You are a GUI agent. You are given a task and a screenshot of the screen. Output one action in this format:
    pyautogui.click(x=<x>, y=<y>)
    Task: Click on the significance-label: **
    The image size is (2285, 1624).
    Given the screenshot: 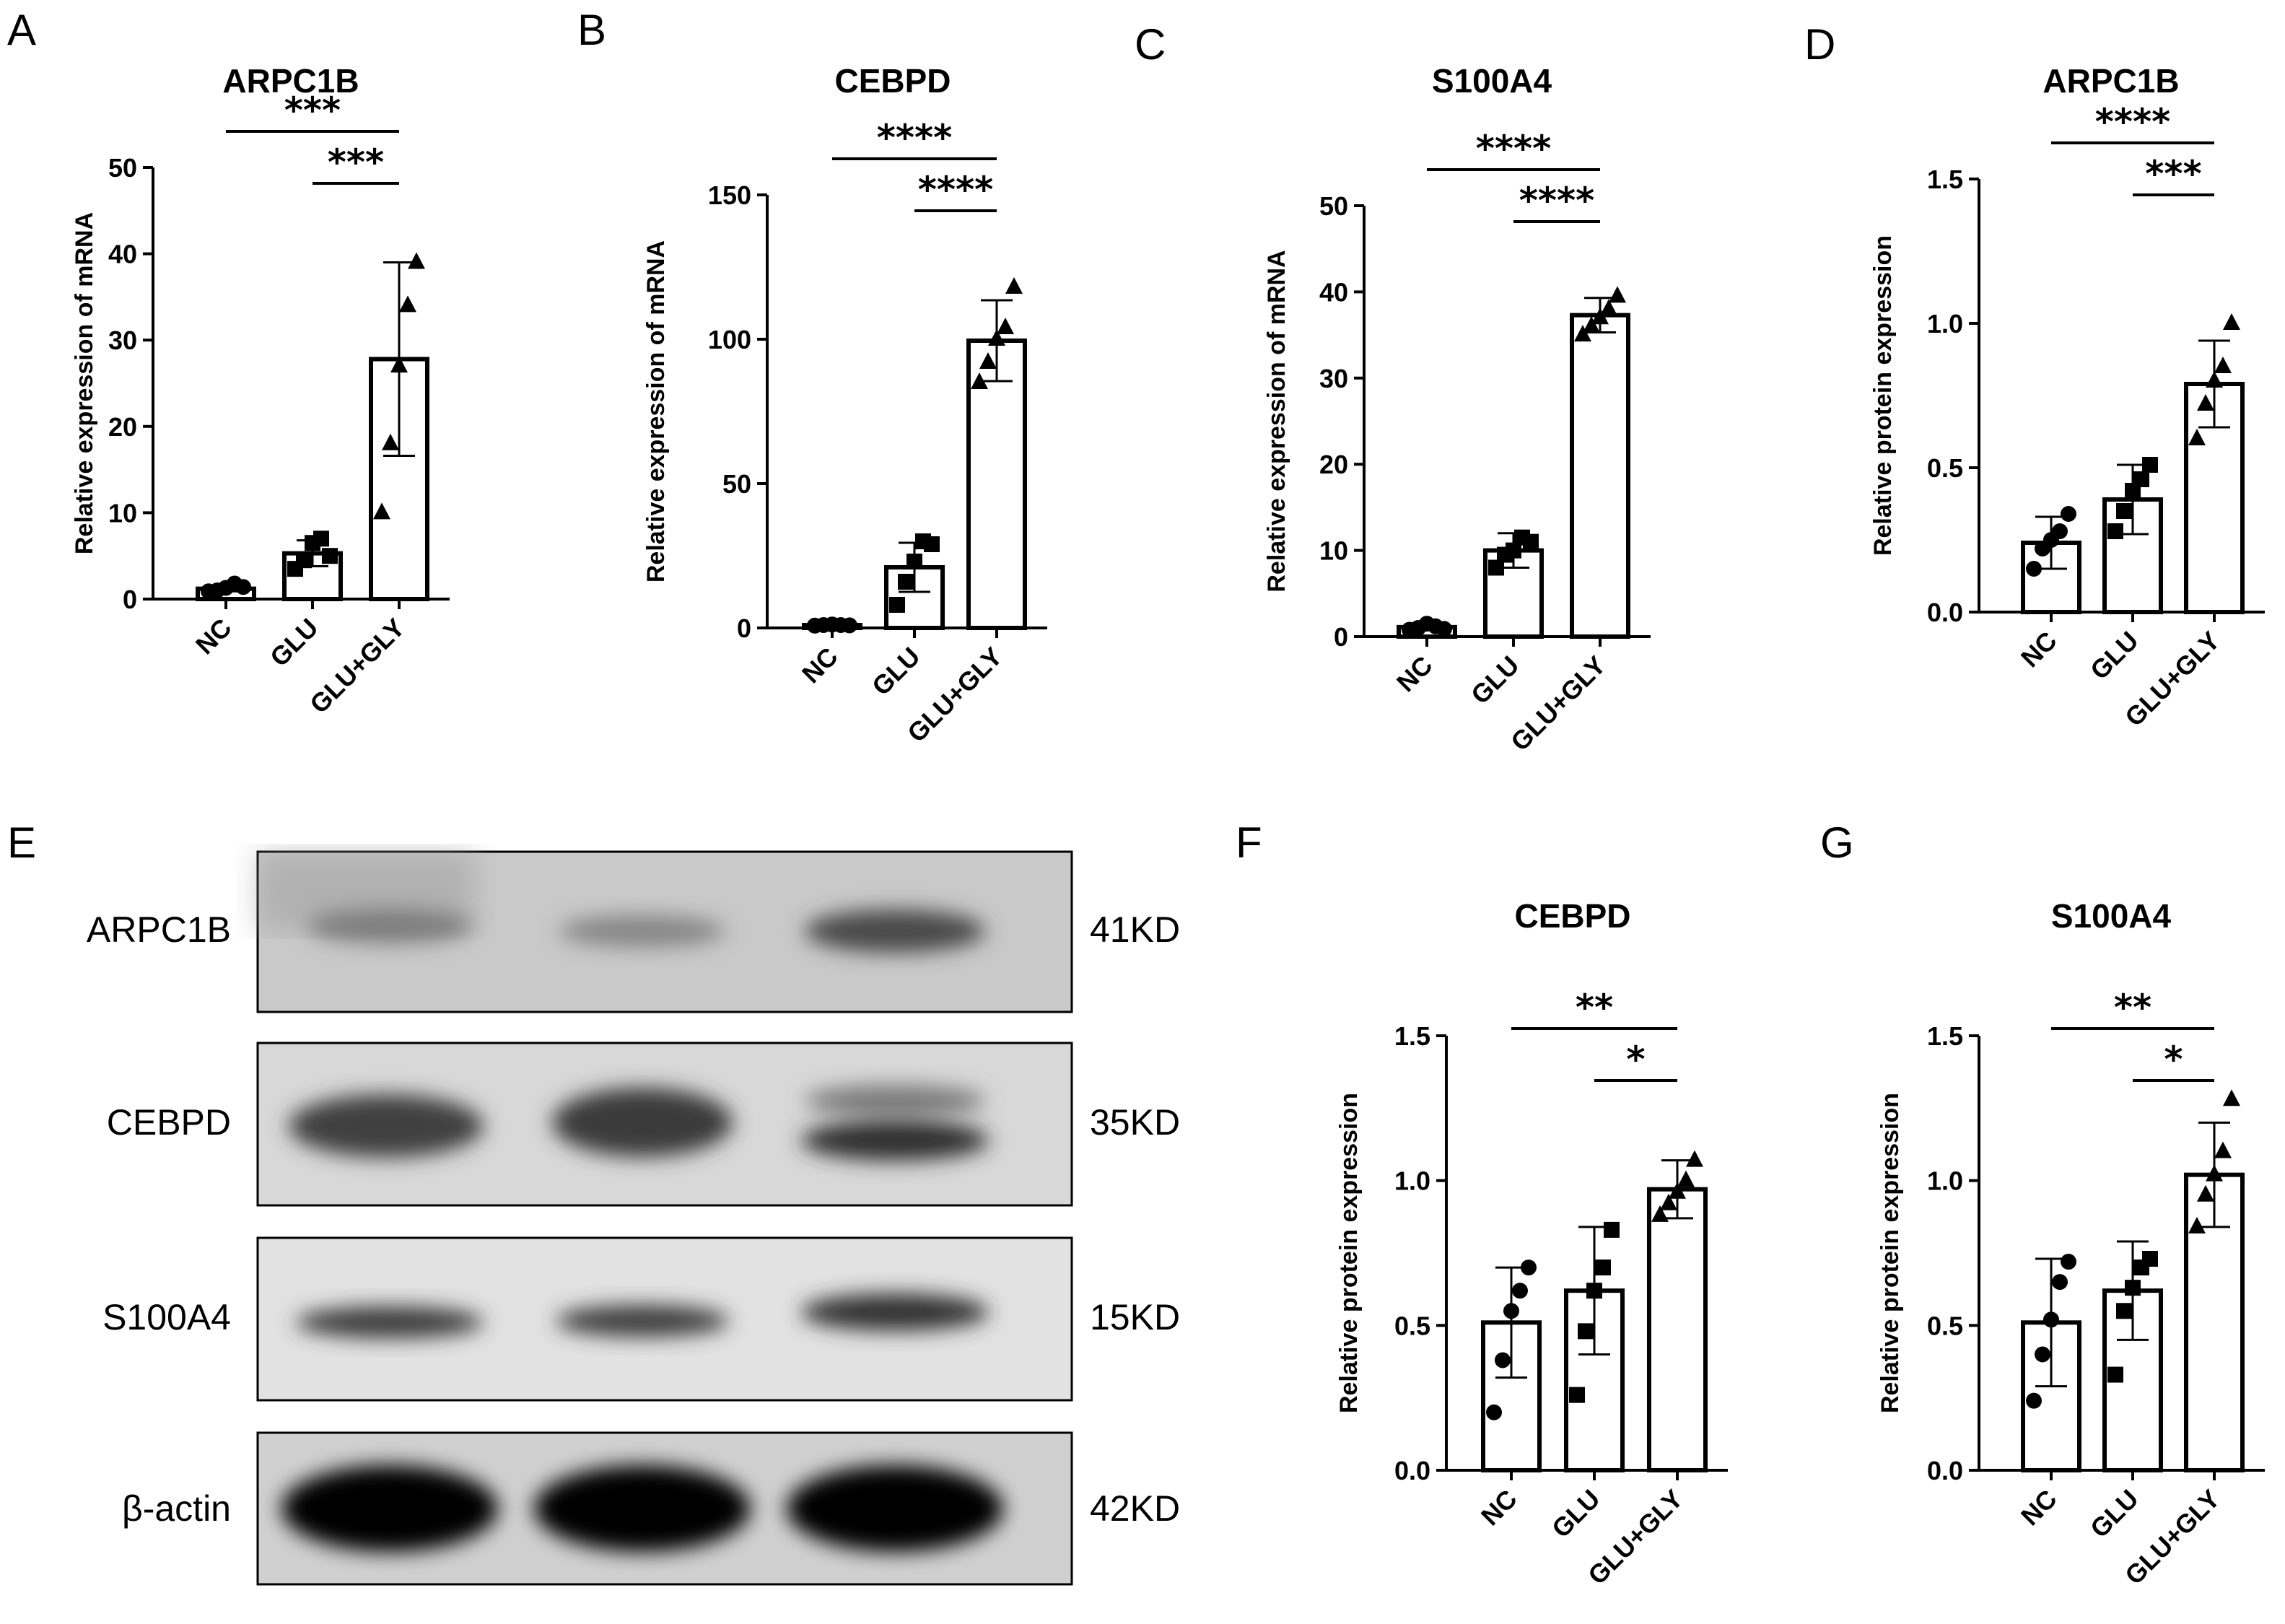 What is the action you would take?
    pyautogui.click(x=2132, y=1008)
    